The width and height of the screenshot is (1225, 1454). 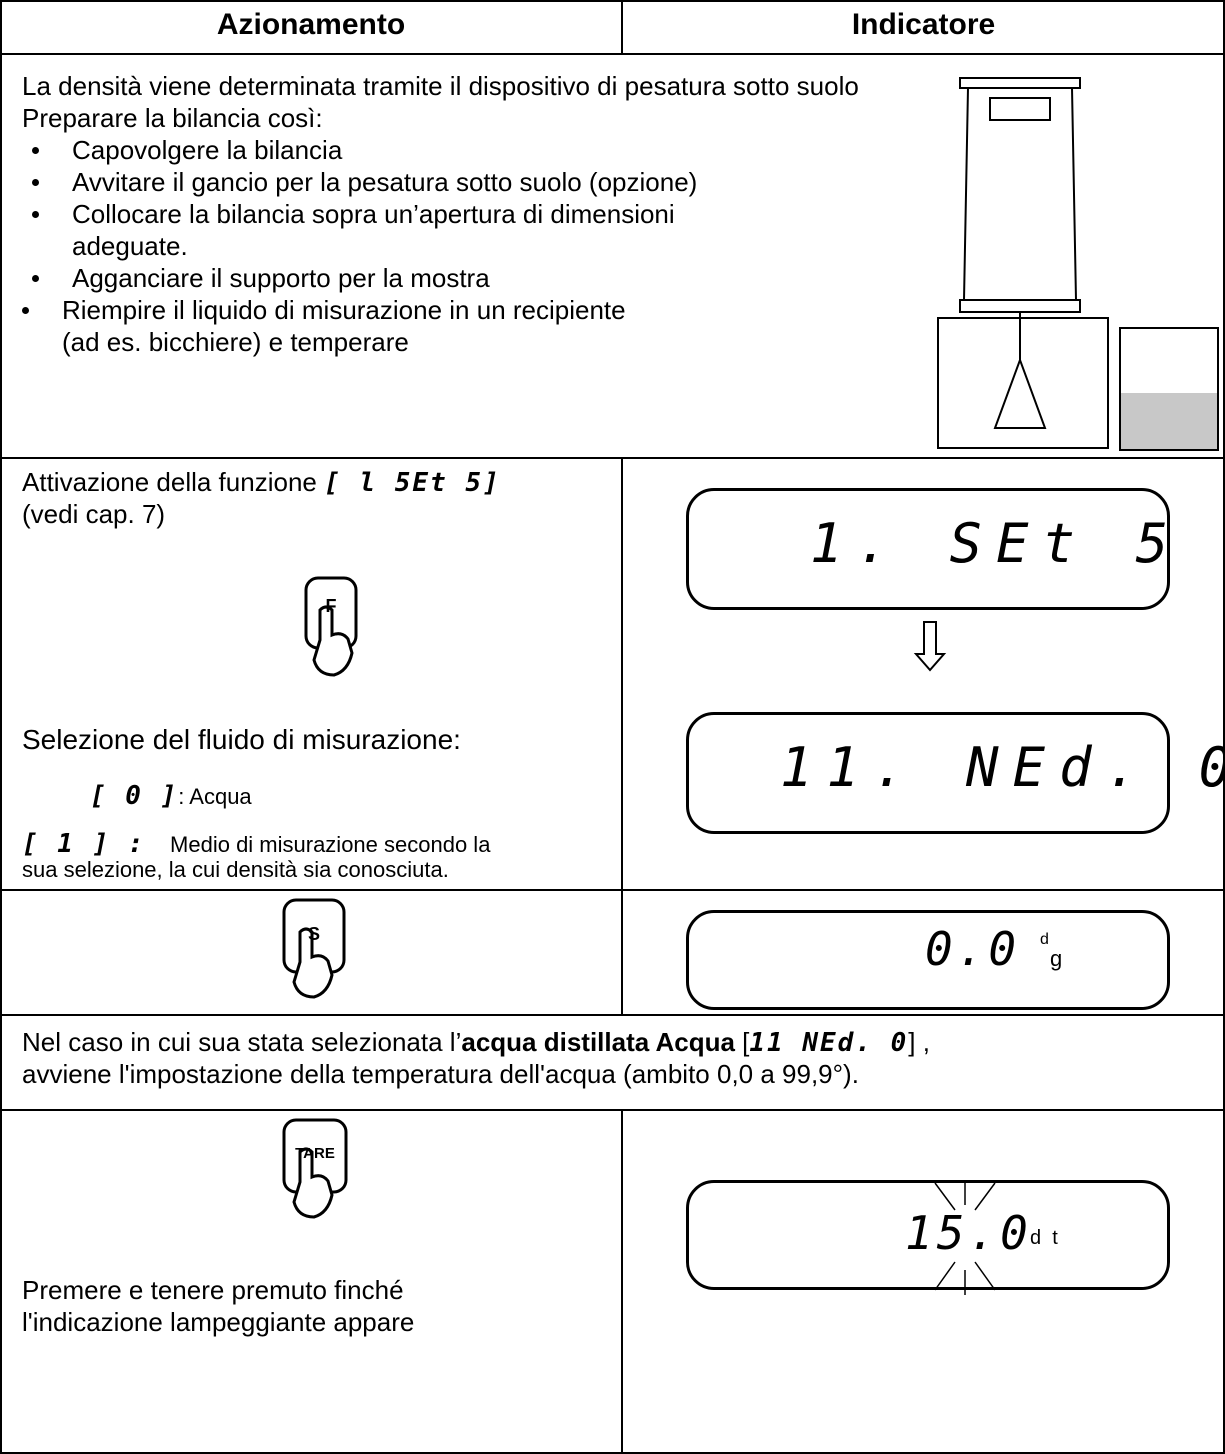 What do you see at coordinates (313, 934) in the screenshot?
I see `key-label: S` at bounding box center [313, 934].